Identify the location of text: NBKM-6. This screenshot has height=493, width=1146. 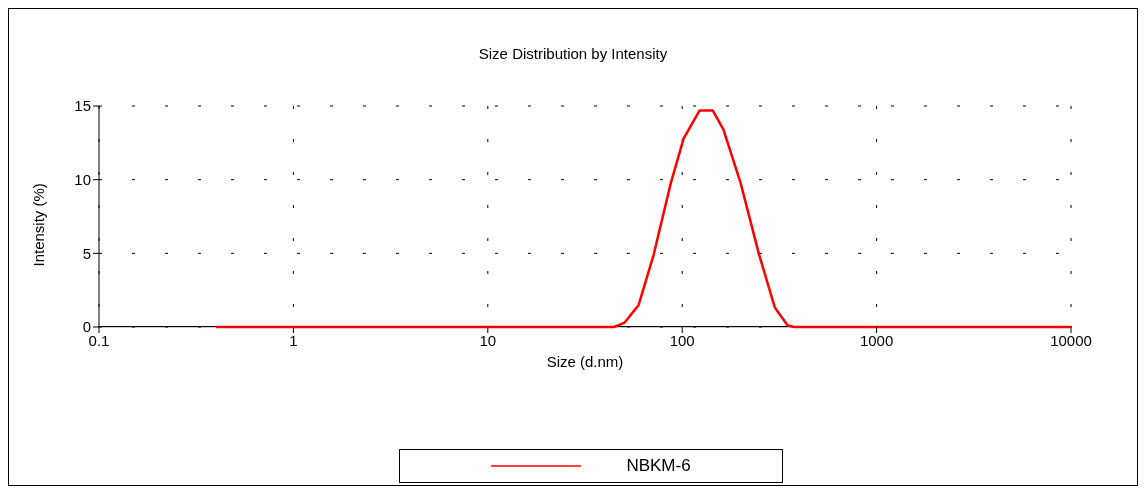
(658, 466).